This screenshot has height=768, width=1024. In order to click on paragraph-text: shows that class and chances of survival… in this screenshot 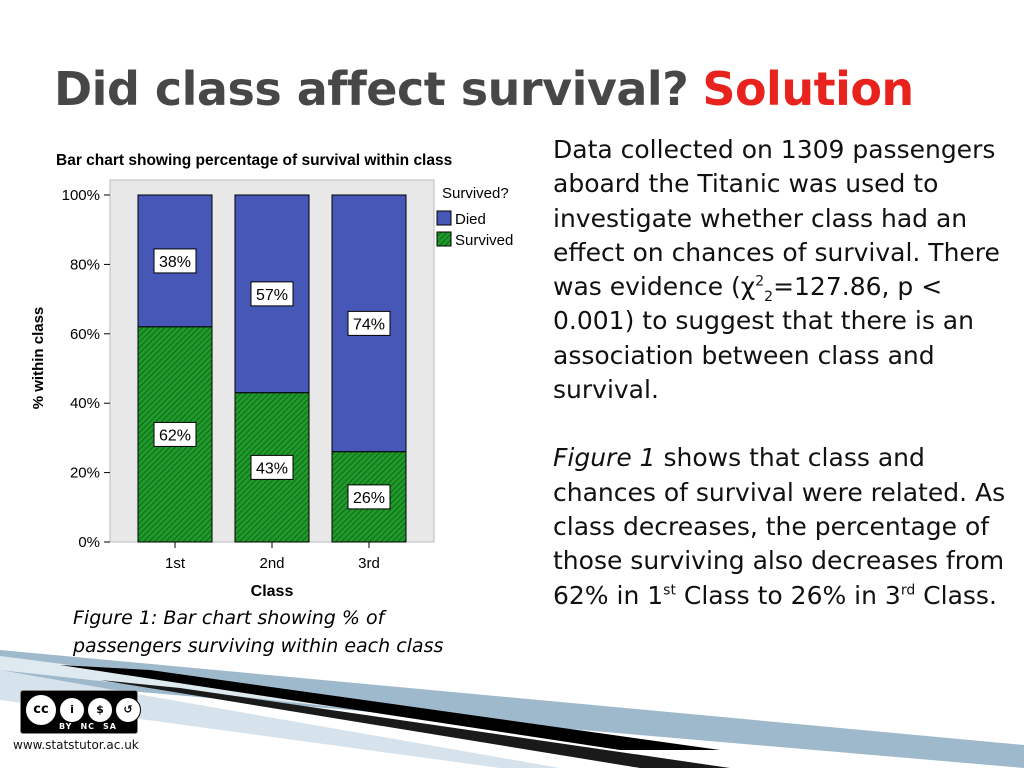, I will do `click(779, 526)`.